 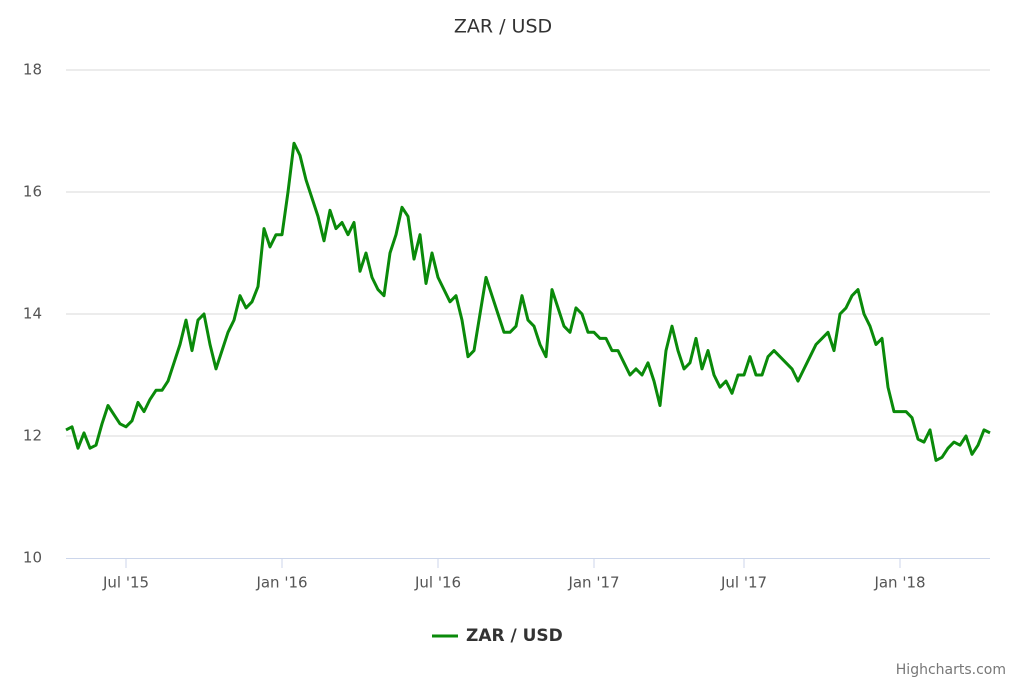 What do you see at coordinates (32, 314) in the screenshot?
I see `y-tick-label: 14` at bounding box center [32, 314].